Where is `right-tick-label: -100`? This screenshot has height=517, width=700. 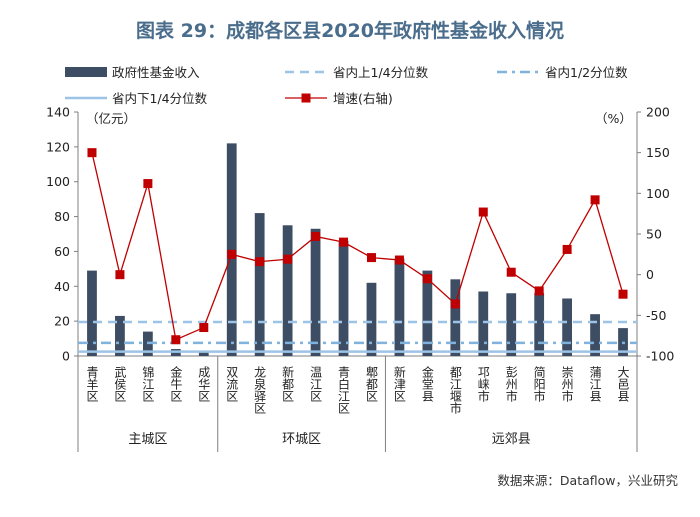
right-tick-label: -100 is located at coordinates (660, 356).